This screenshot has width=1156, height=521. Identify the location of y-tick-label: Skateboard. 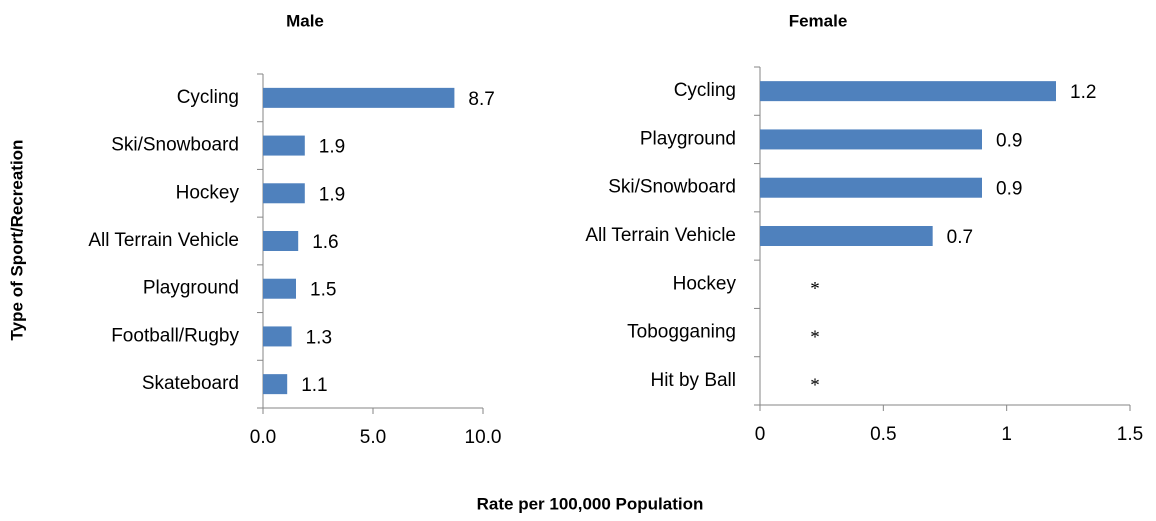
(190, 383).